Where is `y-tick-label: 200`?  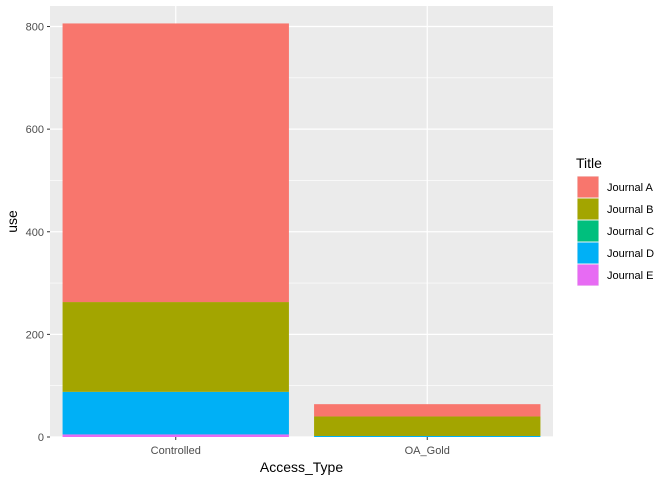
y-tick-label: 200 is located at coordinates (35, 335).